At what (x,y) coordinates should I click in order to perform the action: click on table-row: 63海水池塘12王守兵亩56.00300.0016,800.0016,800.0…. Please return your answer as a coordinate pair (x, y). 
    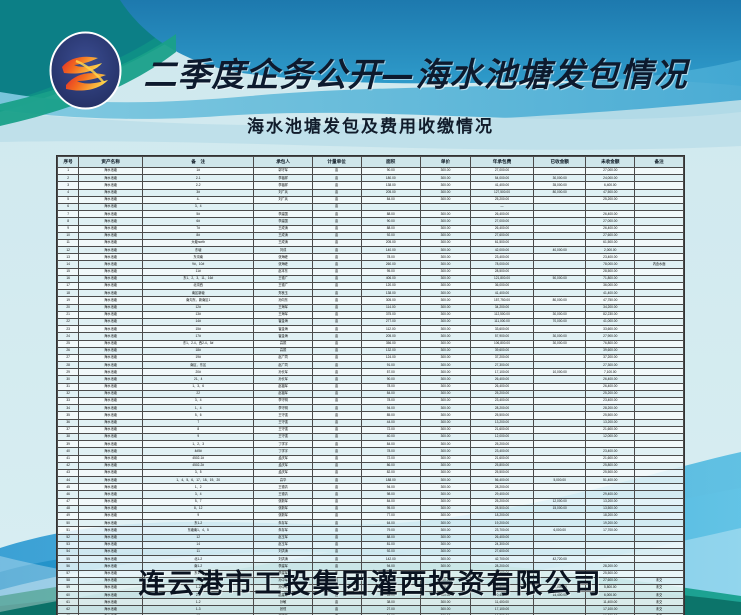
    Looking at the image, I should click on (370, 613).